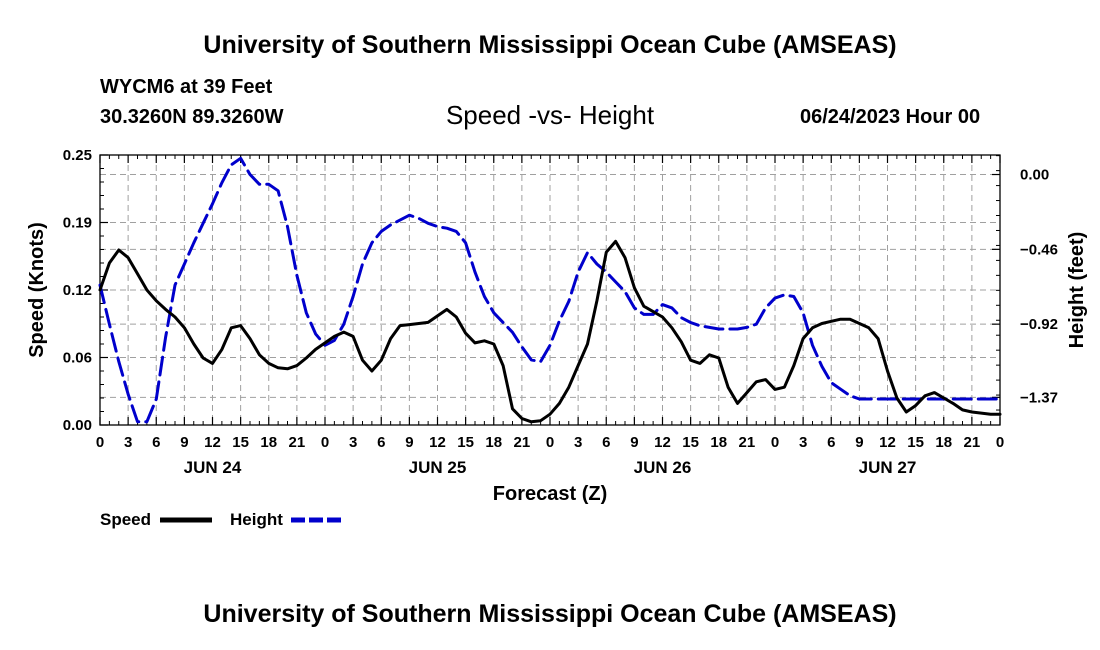 The width and height of the screenshot is (1100, 650). Describe the element at coordinates (77, 223) in the screenshot. I see `y-tick-label: 0.19` at that location.